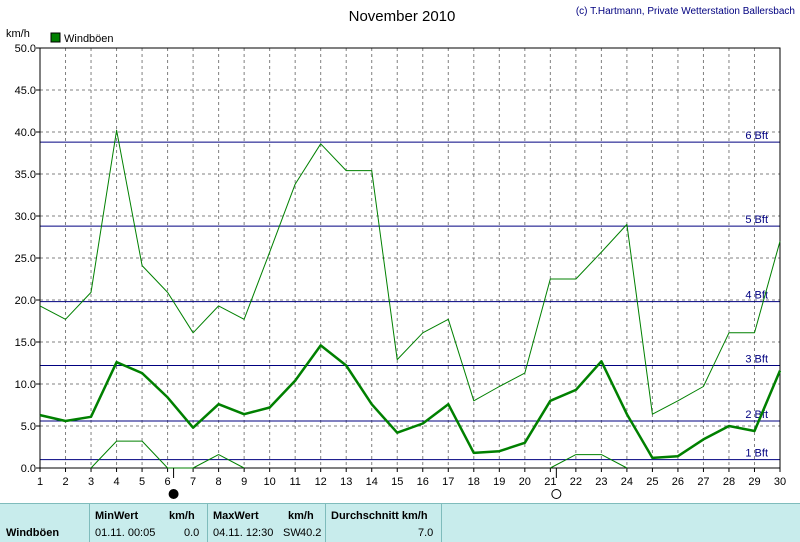 The width and height of the screenshot is (800, 542). What do you see at coordinates (499, 482) in the screenshot?
I see `x-tick-label: 19` at bounding box center [499, 482].